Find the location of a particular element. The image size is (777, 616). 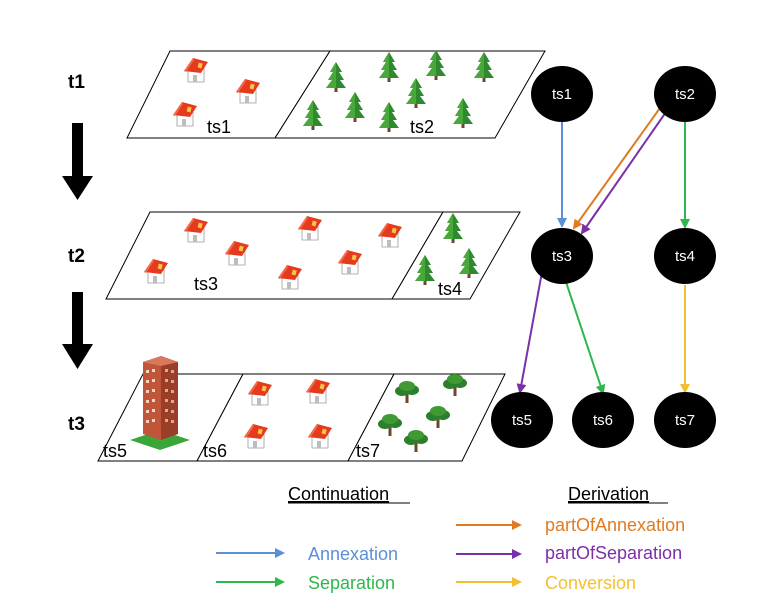

legend-separation-label: Separation is located at coordinates (351, 583).